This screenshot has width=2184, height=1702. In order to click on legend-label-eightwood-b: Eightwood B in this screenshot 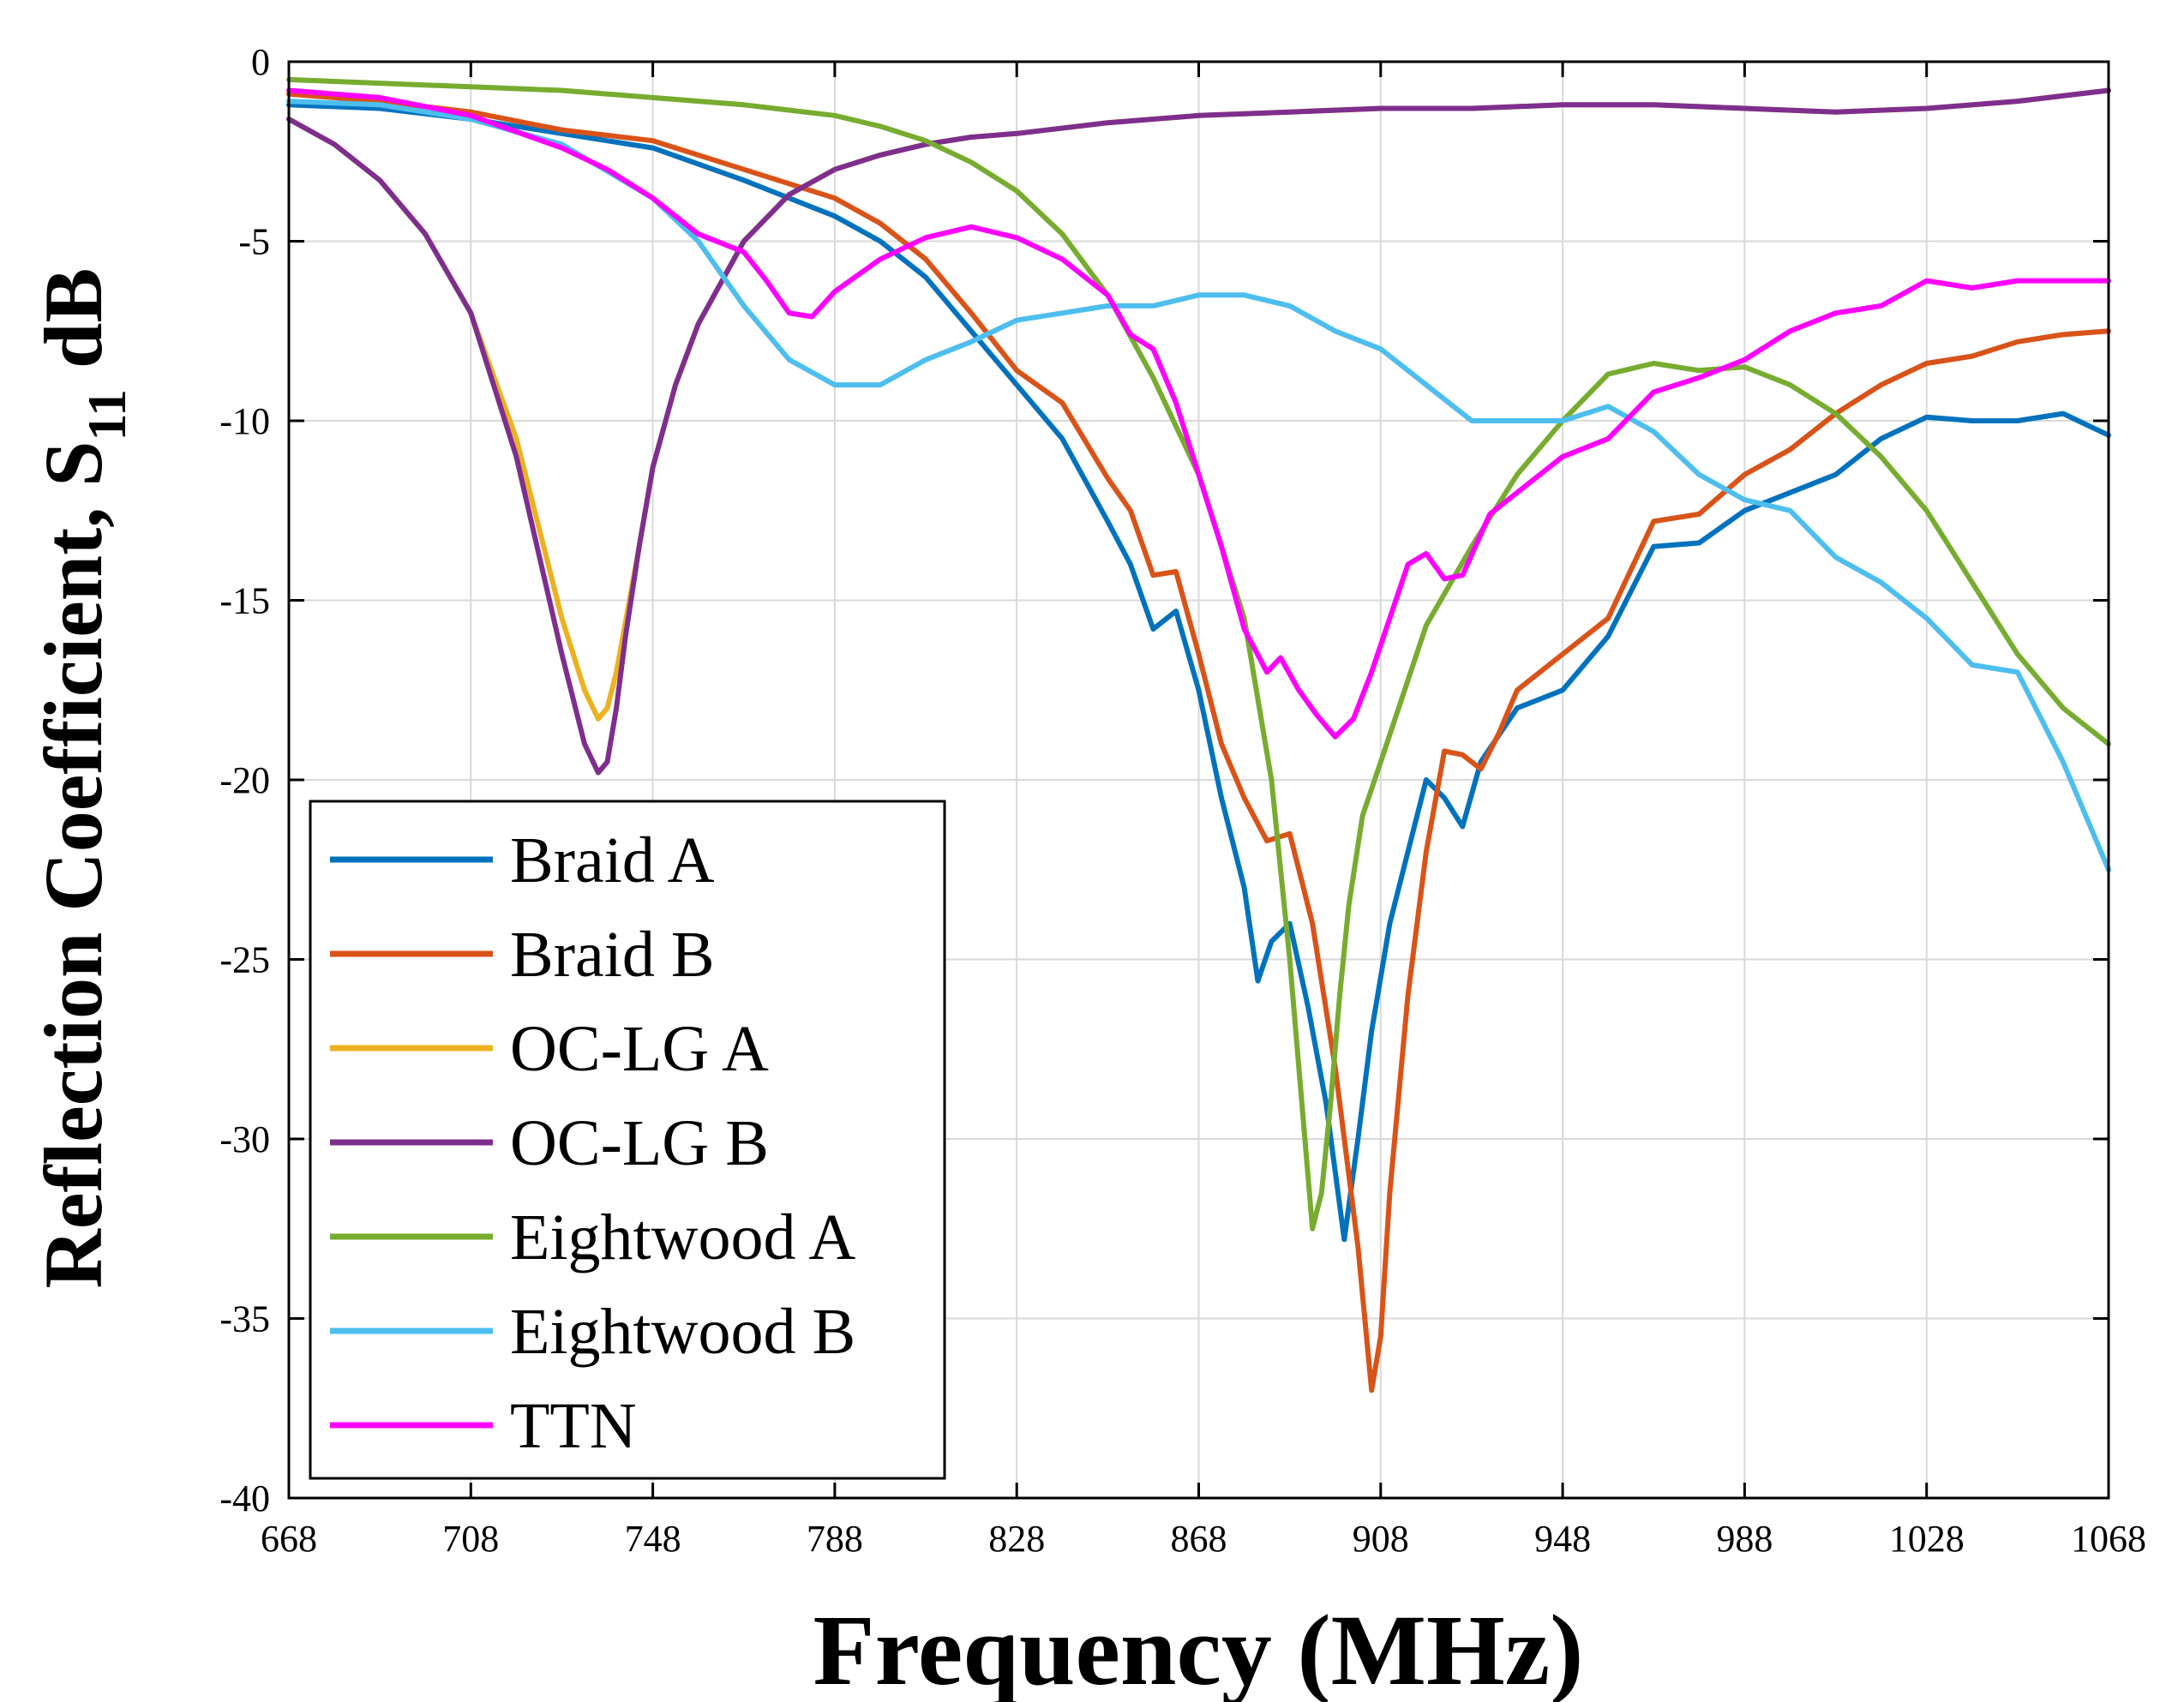, I will do `click(682, 1332)`.